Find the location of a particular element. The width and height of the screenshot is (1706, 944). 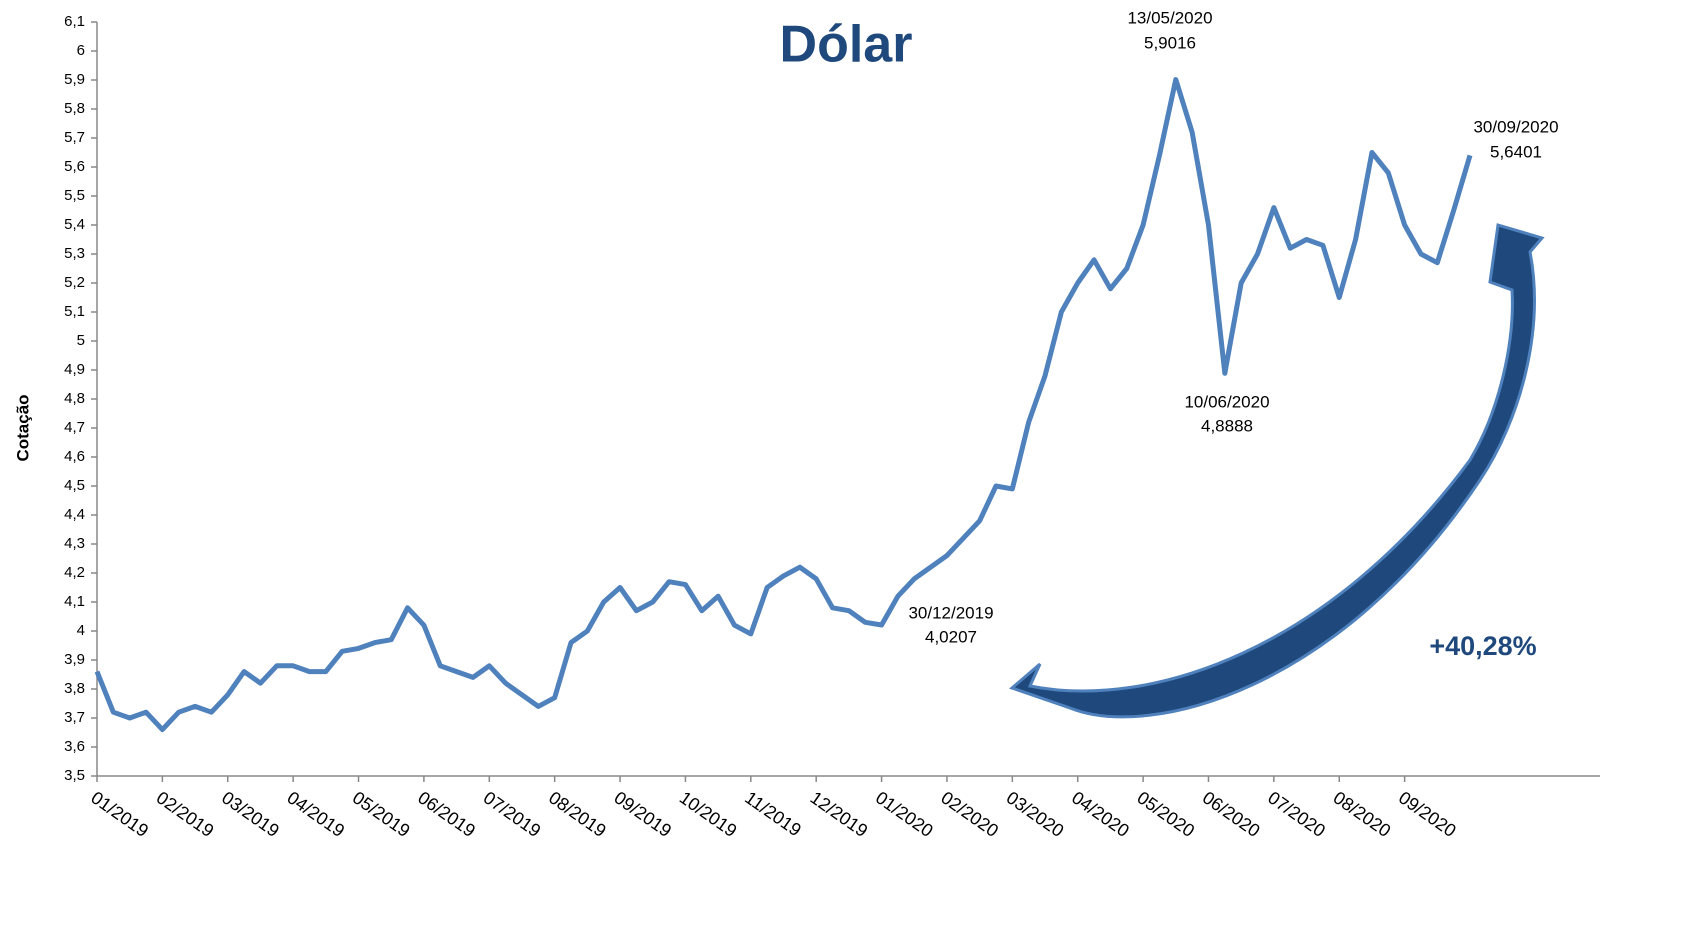

y-tick-label: 3,9 is located at coordinates (74, 659).